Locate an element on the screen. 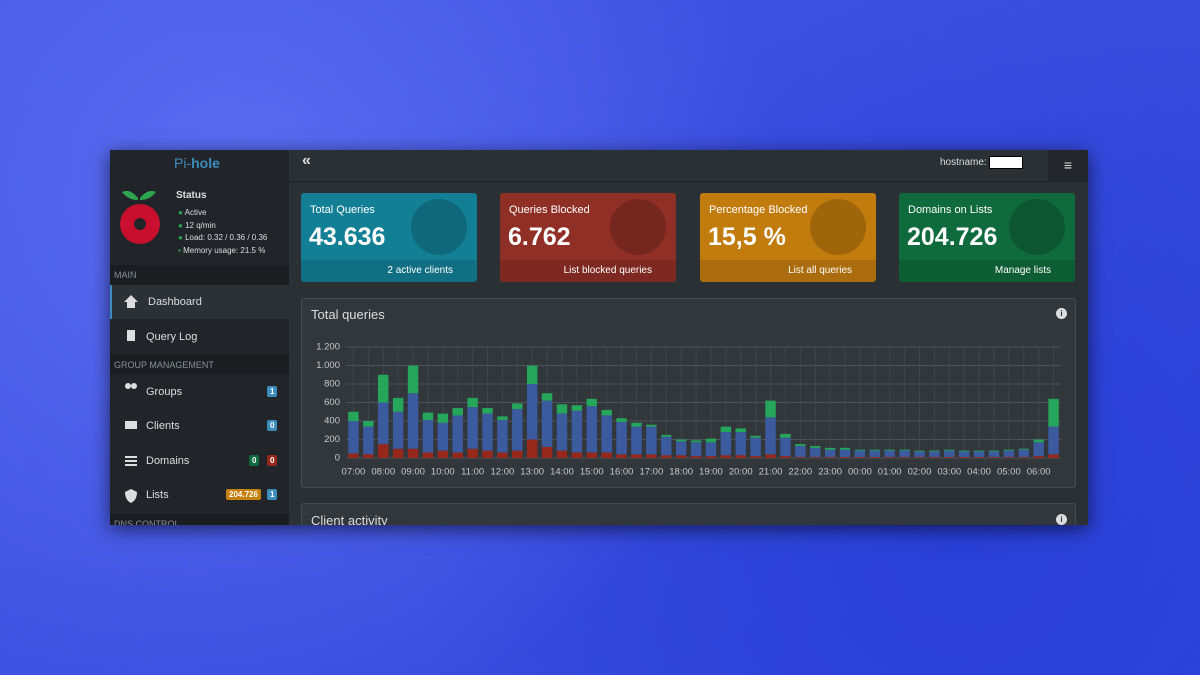  nav-clients: Clients 0 is located at coordinates (199, 426).